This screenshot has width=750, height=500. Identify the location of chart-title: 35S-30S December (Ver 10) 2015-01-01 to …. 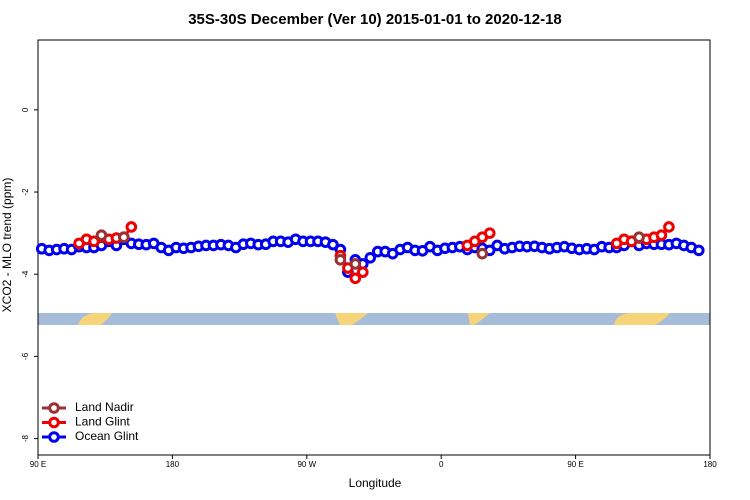
(375, 19).